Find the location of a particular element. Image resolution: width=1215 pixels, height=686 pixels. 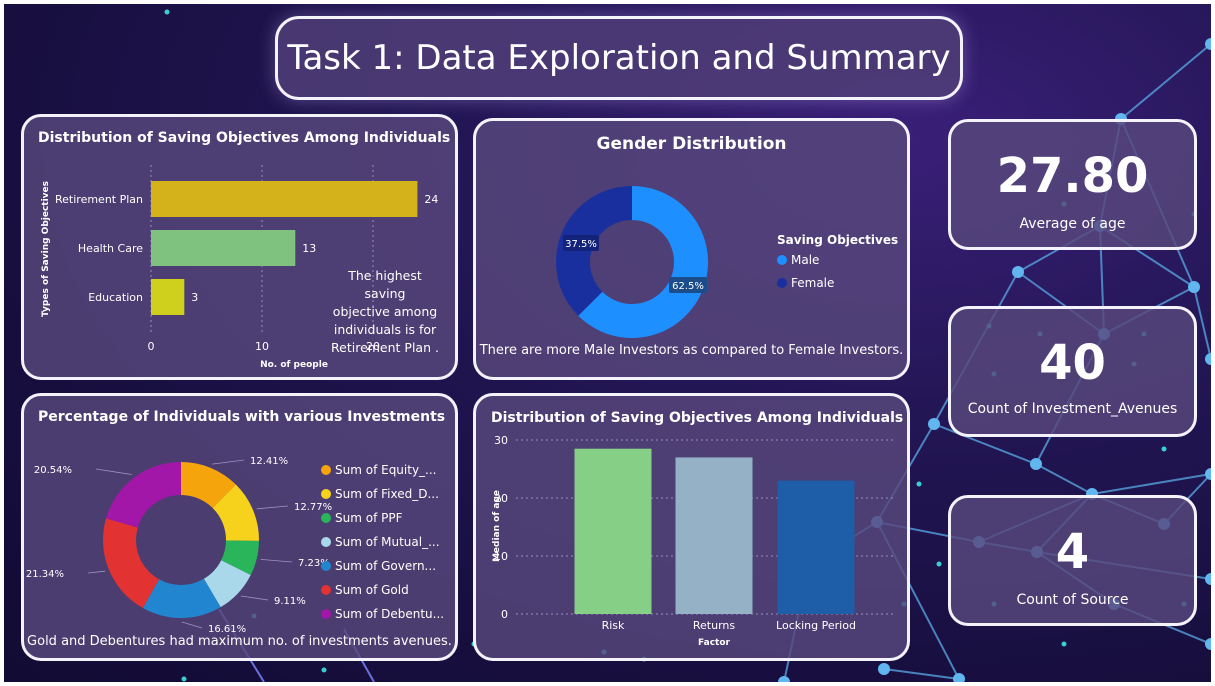

female-dot-icon is located at coordinates (782, 283).